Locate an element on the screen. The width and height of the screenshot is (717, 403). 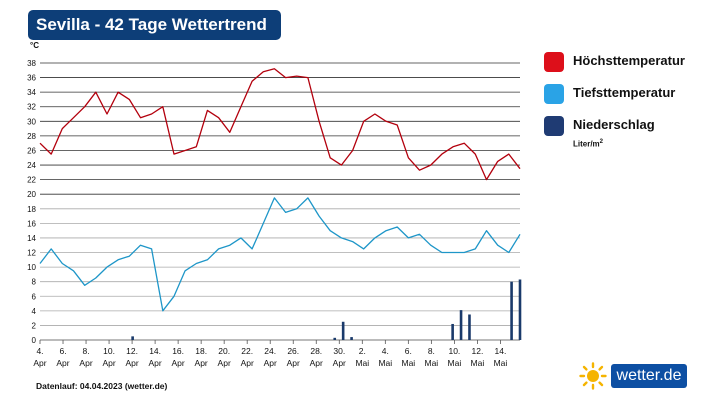
y-tick-label: 14 is located at coordinates (31, 238).